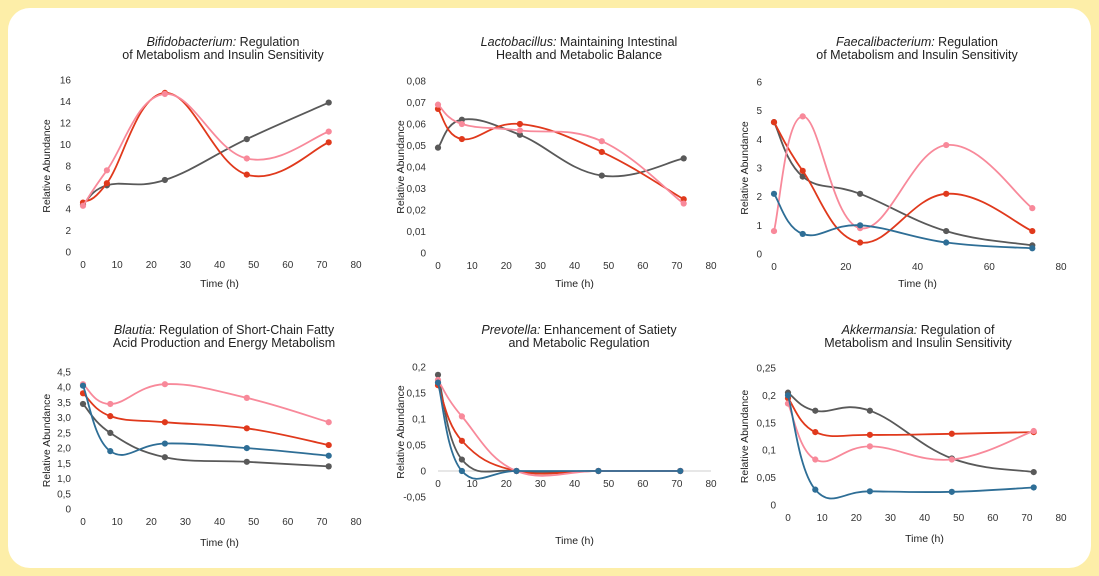 The height and width of the screenshot is (576, 1099). What do you see at coordinates (561, 154) in the screenshot?
I see `series-line-pink` at bounding box center [561, 154].